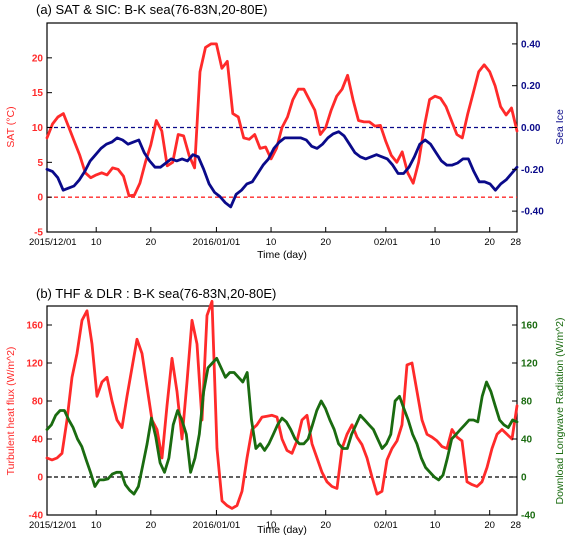 The image size is (575, 539). Describe the element at coordinates (524, 478) in the screenshot. I see `panel-b-right-tick-label-1: 0` at that location.